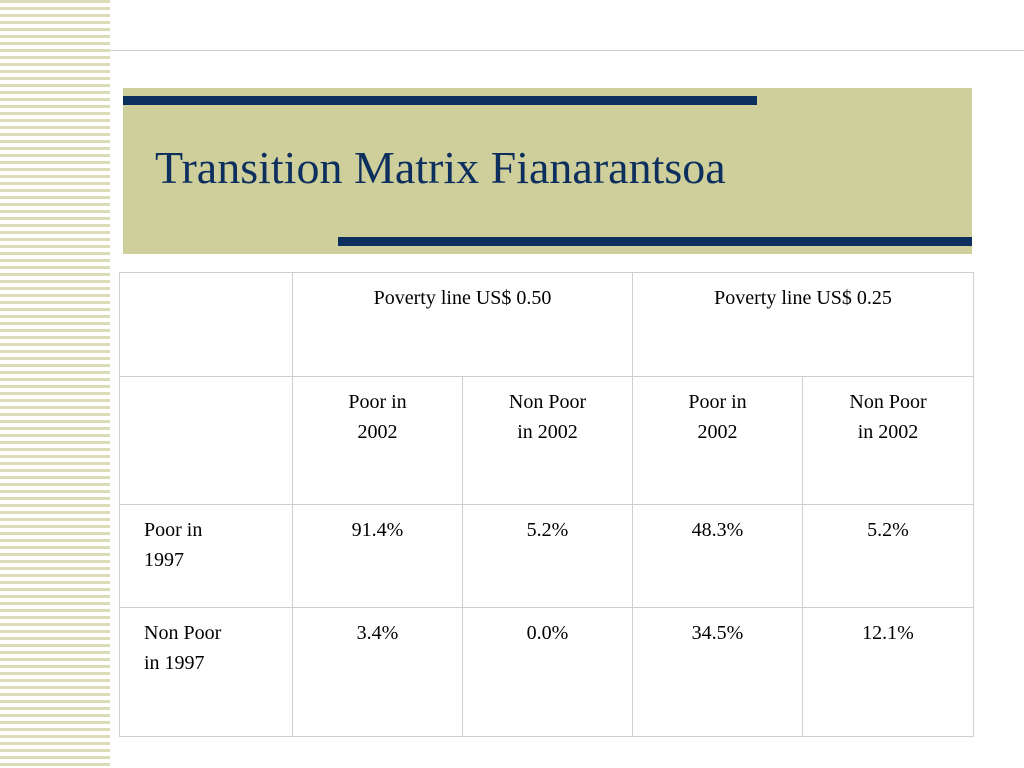 Image resolution: width=1024 pixels, height=768 pixels. I want to click on top-divider, so click(567, 50).